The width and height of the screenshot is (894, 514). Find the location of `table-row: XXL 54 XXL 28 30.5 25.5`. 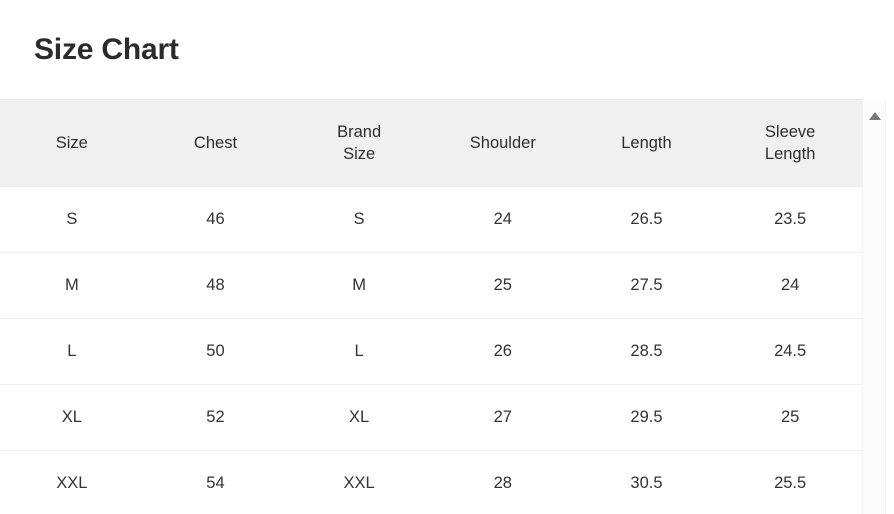

table-row: XXL 54 XXL 28 30.5 25.5 is located at coordinates (431, 482).